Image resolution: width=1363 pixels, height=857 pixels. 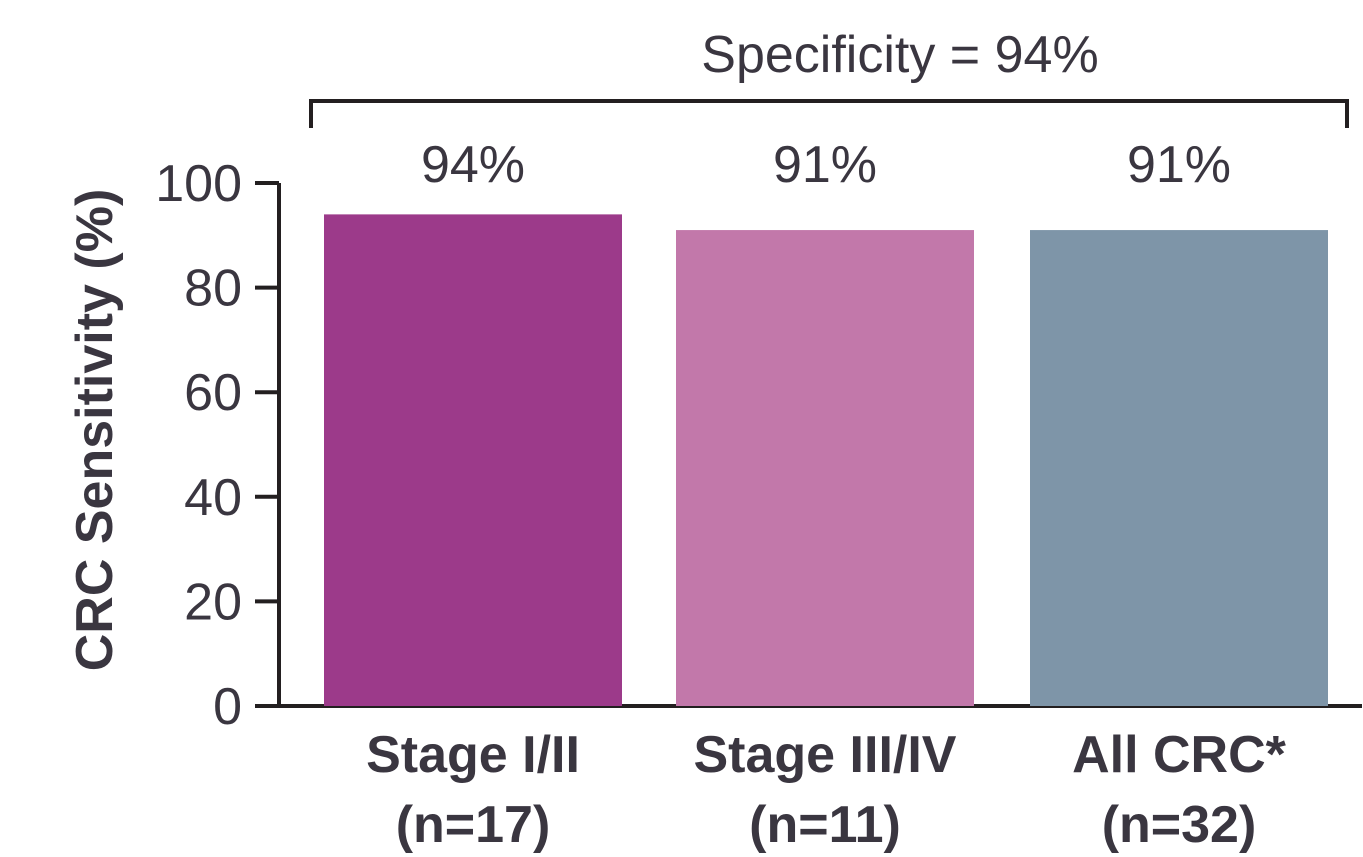 What do you see at coordinates (227, 707) in the screenshot?
I see `y-tick-label: 0` at bounding box center [227, 707].